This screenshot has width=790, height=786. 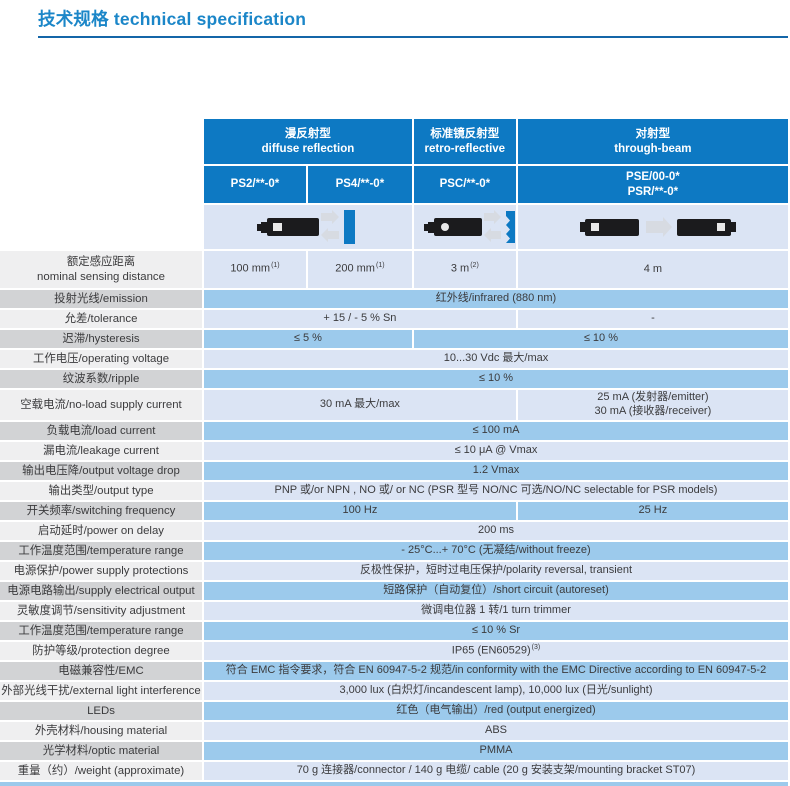 I want to click on row-values: 1.2 Vmax, so click(x=496, y=471).